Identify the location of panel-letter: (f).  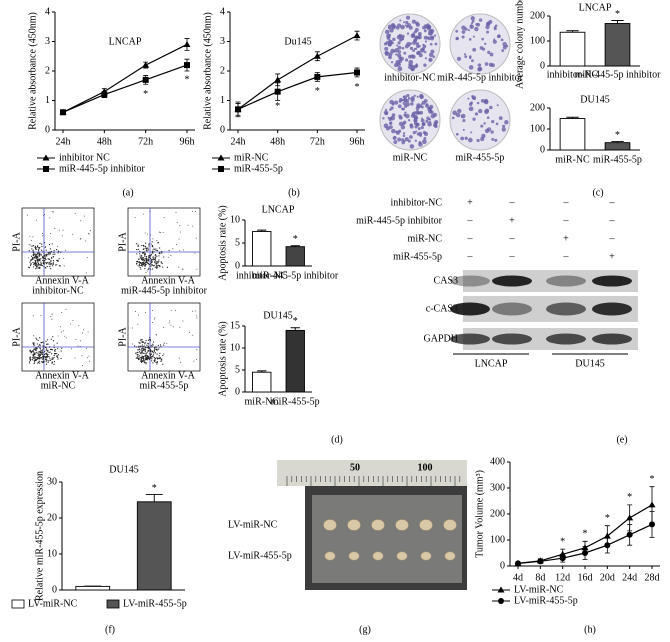
(110, 629).